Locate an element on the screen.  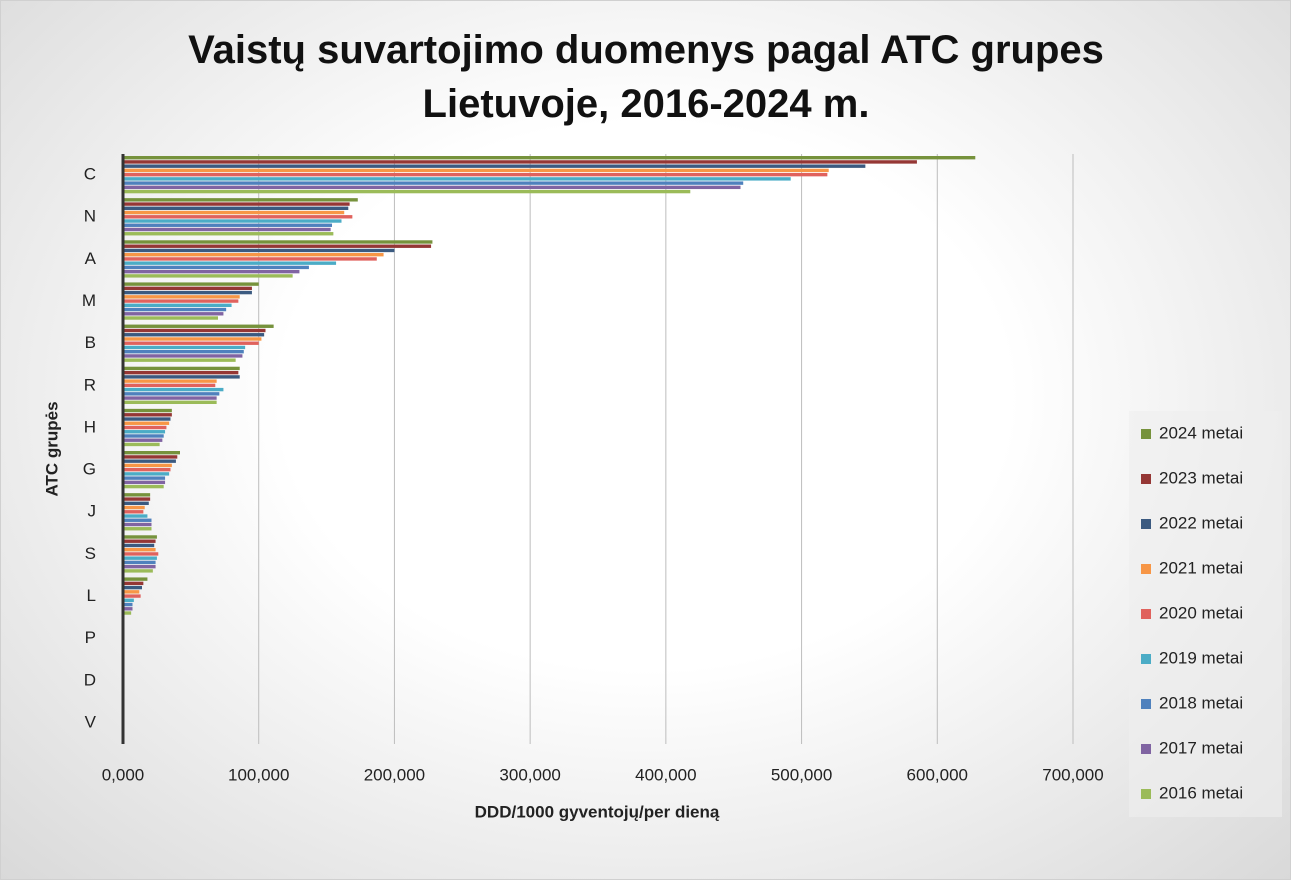
y-axis-label: ATC grupės is located at coordinates (51, 448).